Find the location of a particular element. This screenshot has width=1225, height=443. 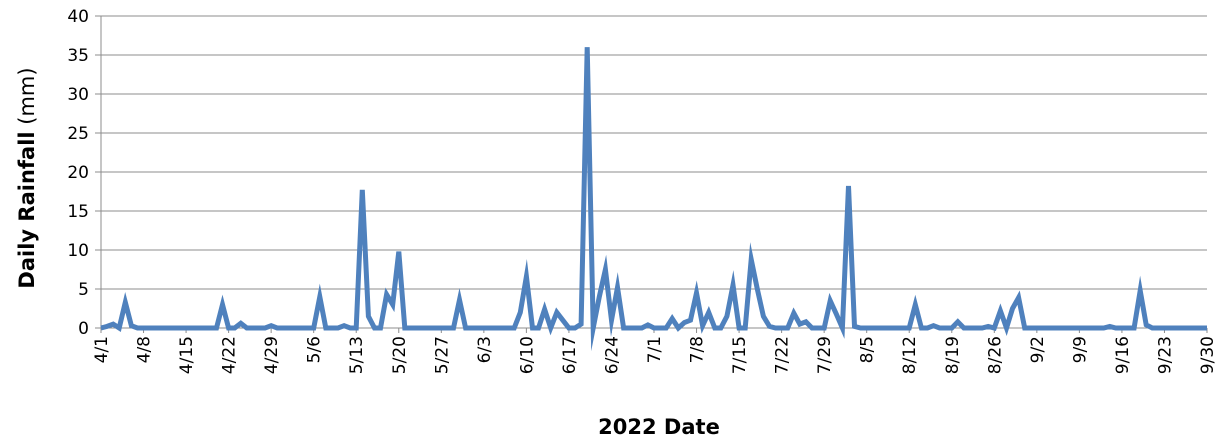

x-tick-label: 7/15 is located at coordinates (740, 355).